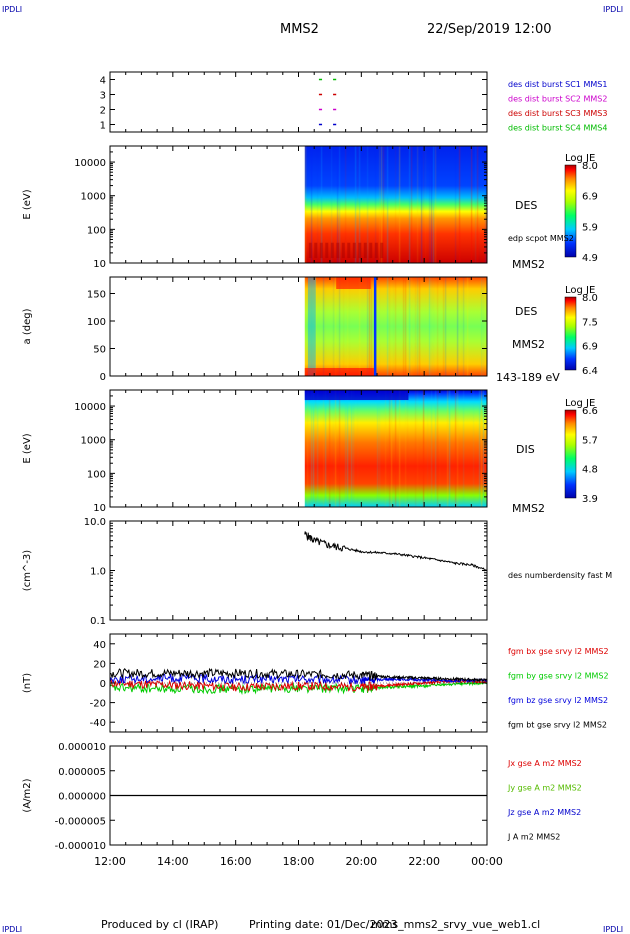 This screenshot has height=934, width=630. I want to click on legend-j-1: Jy gse A m2 MMS2, so click(544, 788).